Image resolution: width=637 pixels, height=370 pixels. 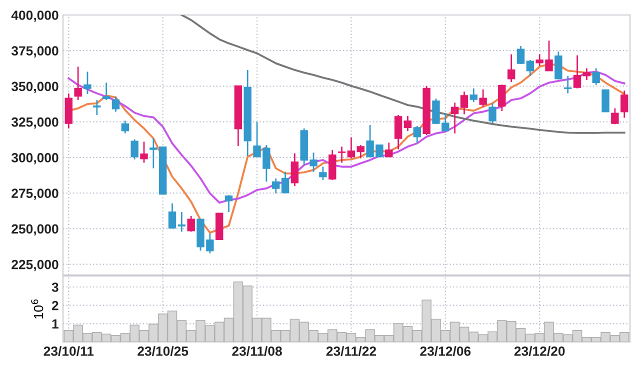 What do you see at coordinates (34, 88) in the screenshot?
I see `y-tick-label: 350,000` at bounding box center [34, 88].